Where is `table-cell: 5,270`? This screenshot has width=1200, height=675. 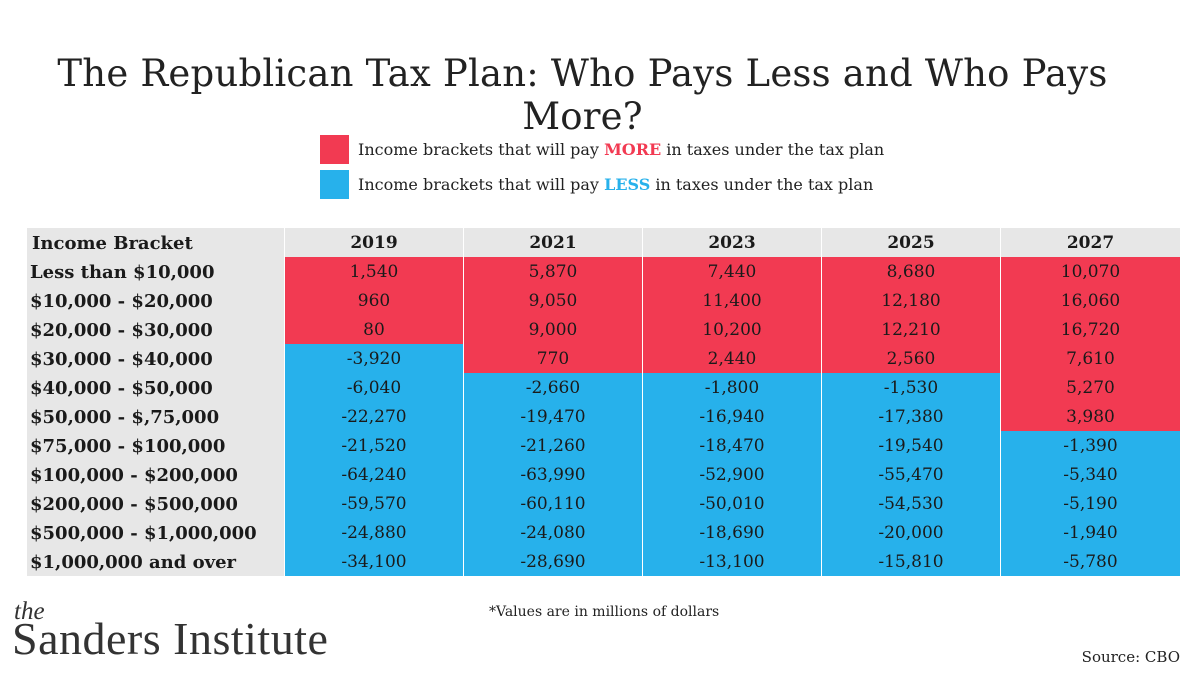
table-cell: 5,270 is located at coordinates (1090, 387).